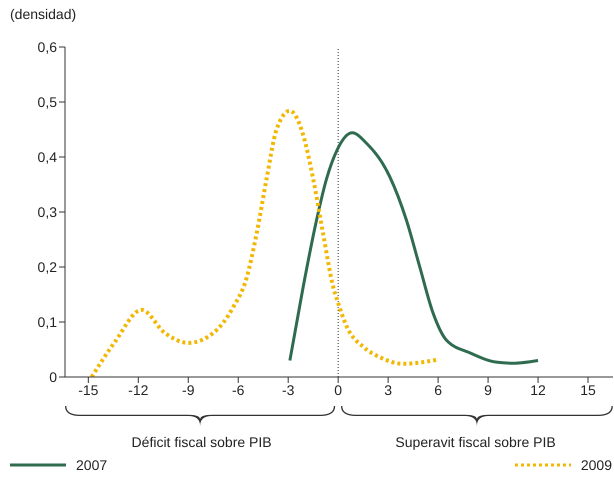 This screenshot has width=614, height=478. Describe the element at coordinates (596, 465) in the screenshot. I see `legend-label: 2009` at that location.